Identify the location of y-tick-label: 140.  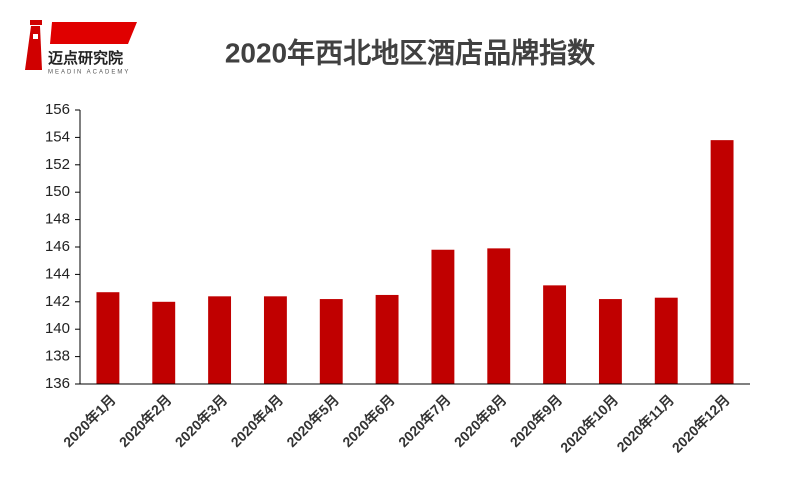
(57, 328).